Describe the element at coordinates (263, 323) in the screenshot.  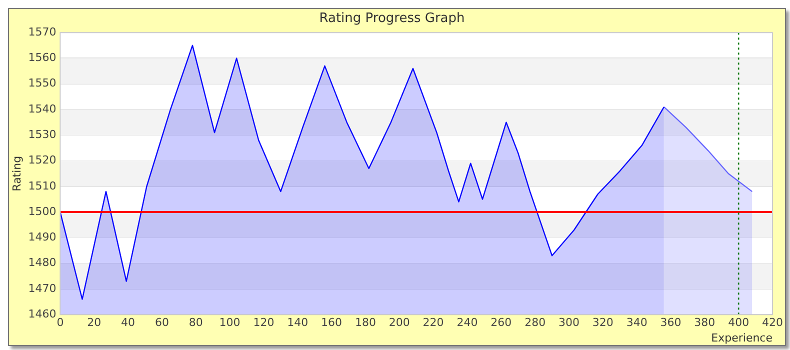
I see `x-tick-label: 120` at that location.